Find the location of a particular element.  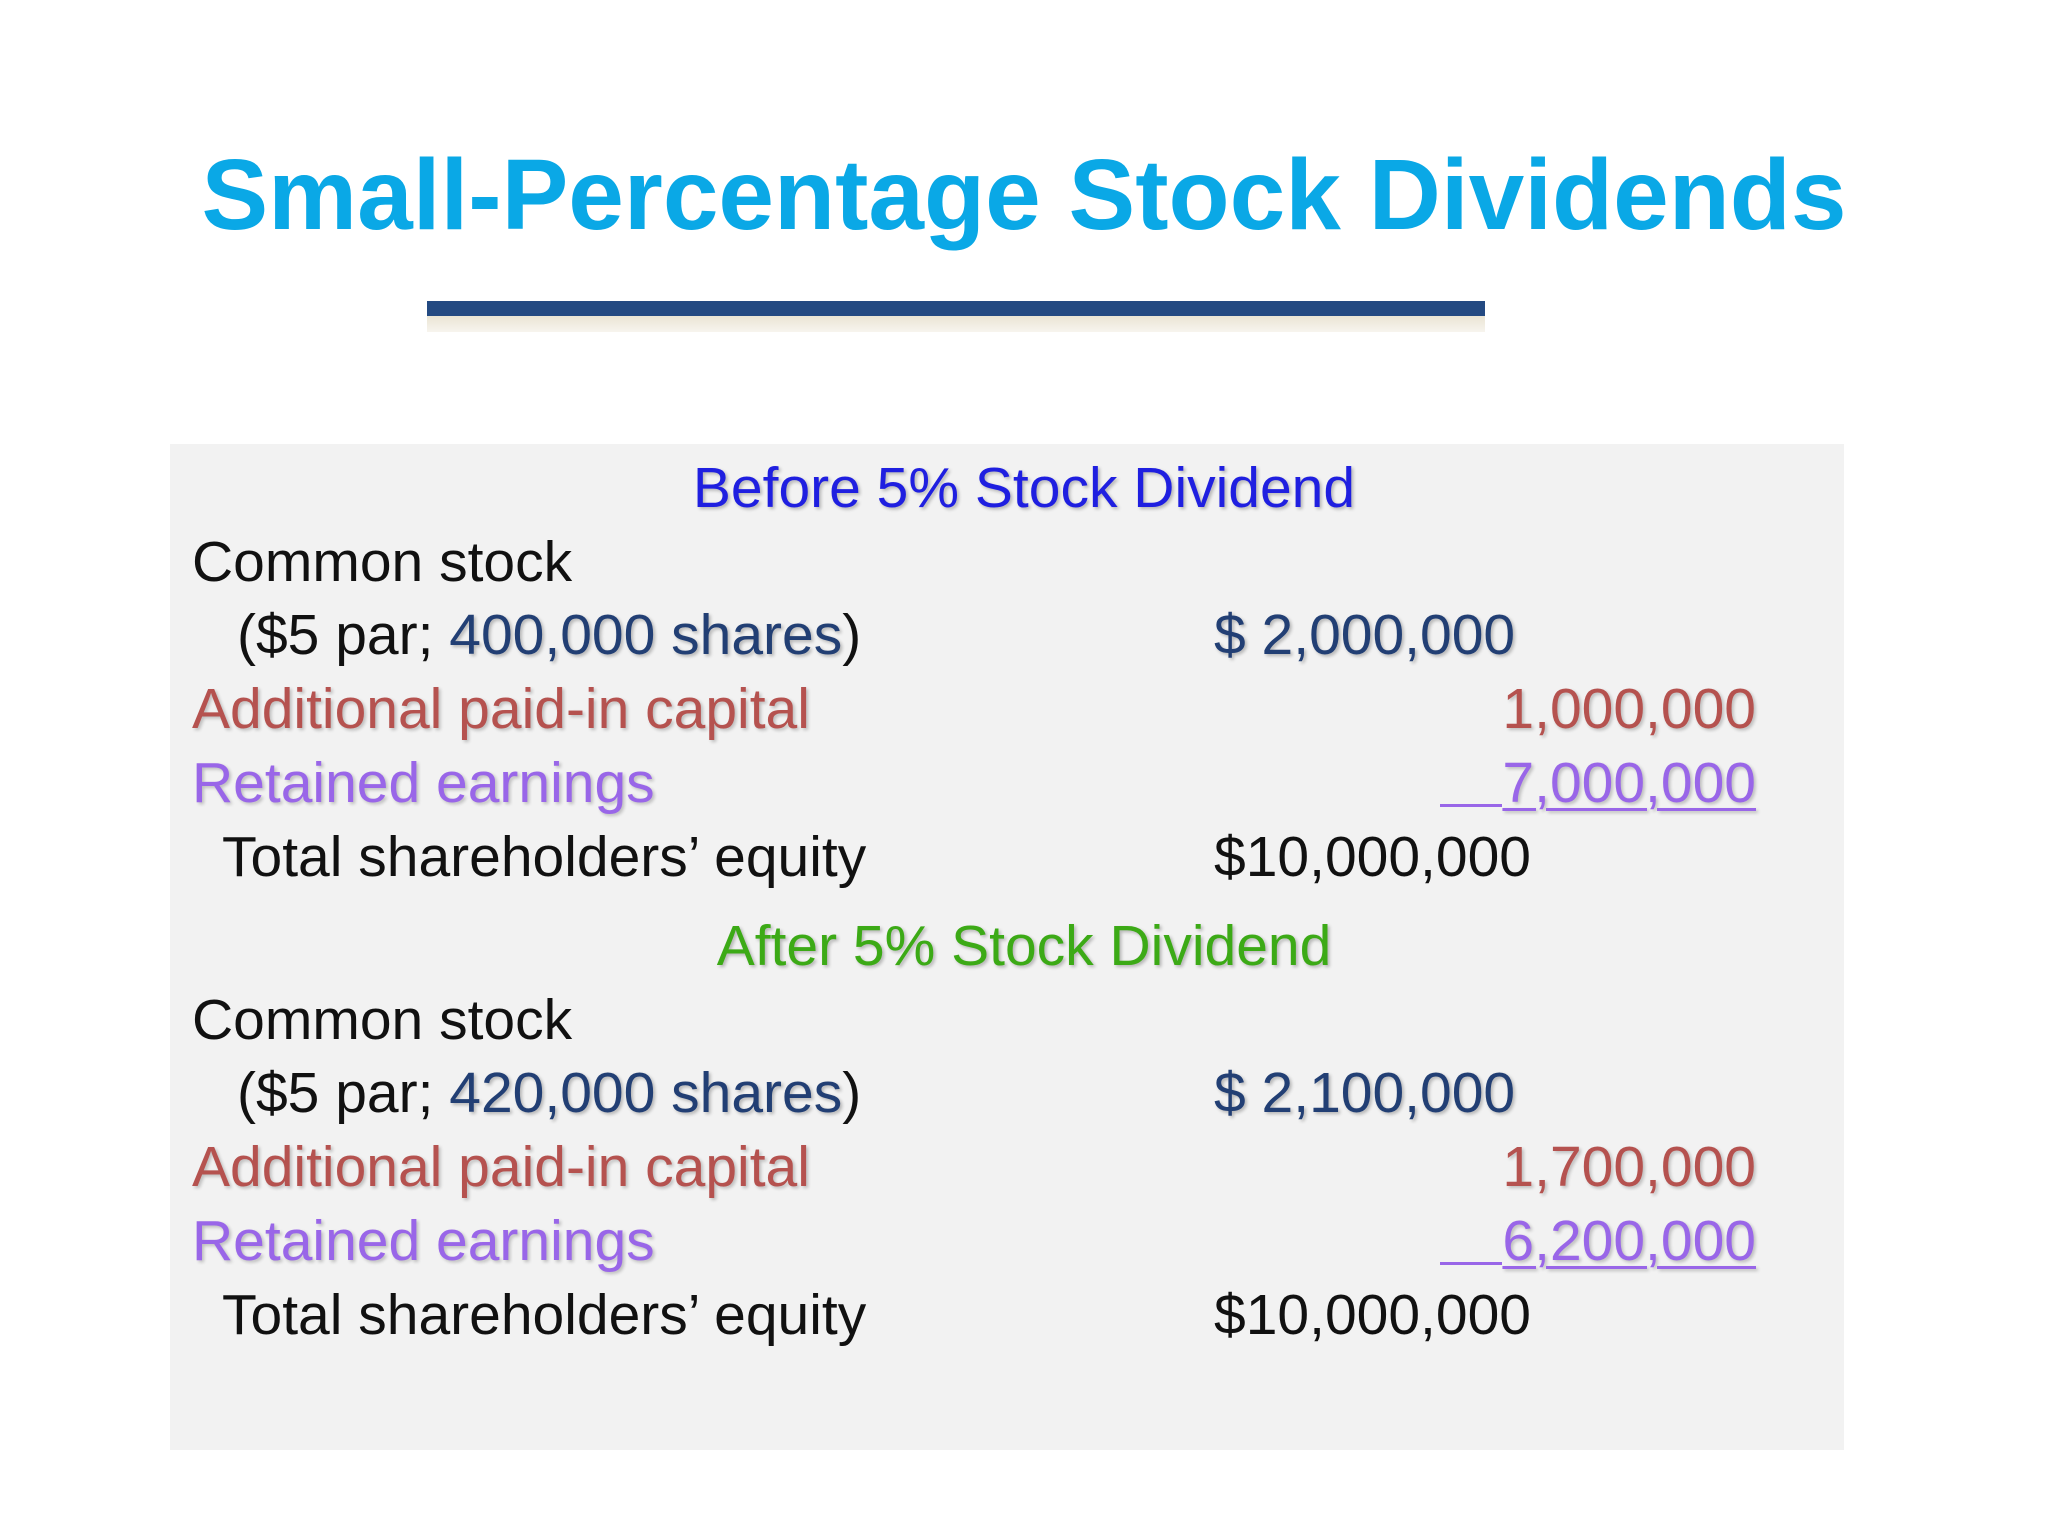

after-apic-amount: 1,700,000 is located at coordinates (1629, 1167).